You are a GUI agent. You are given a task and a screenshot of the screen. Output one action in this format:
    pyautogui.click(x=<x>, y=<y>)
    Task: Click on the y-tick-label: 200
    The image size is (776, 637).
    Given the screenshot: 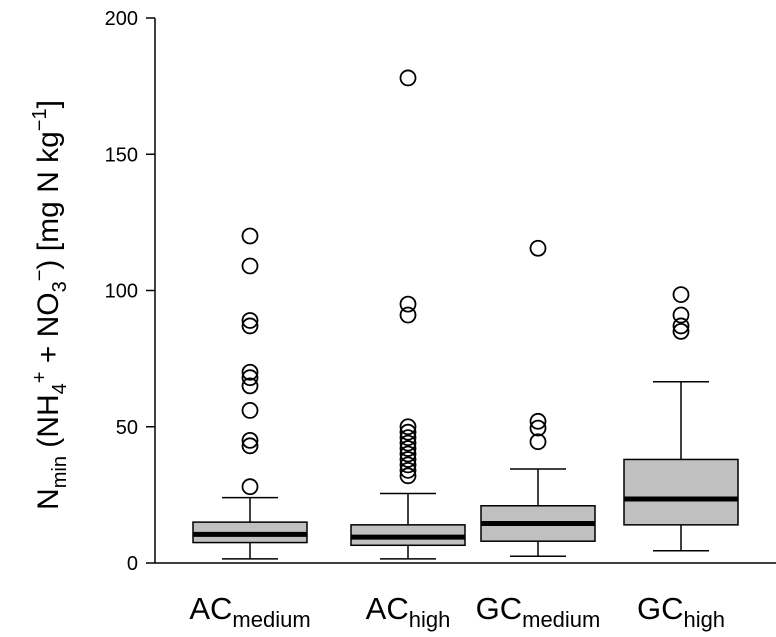 What is the action you would take?
    pyautogui.click(x=121, y=19)
    